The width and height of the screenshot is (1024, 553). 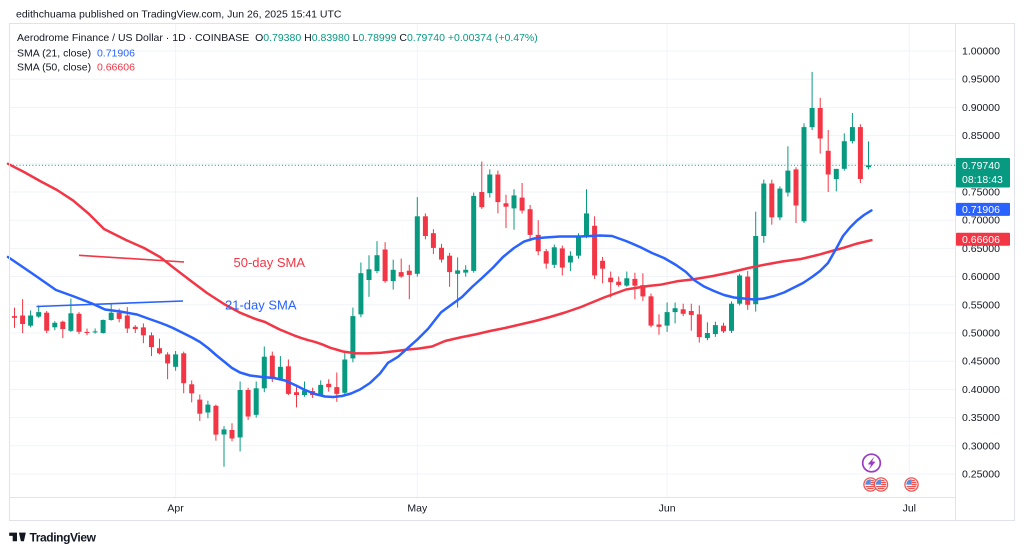 I want to click on svg-text: TradingView, so click(x=63, y=538).